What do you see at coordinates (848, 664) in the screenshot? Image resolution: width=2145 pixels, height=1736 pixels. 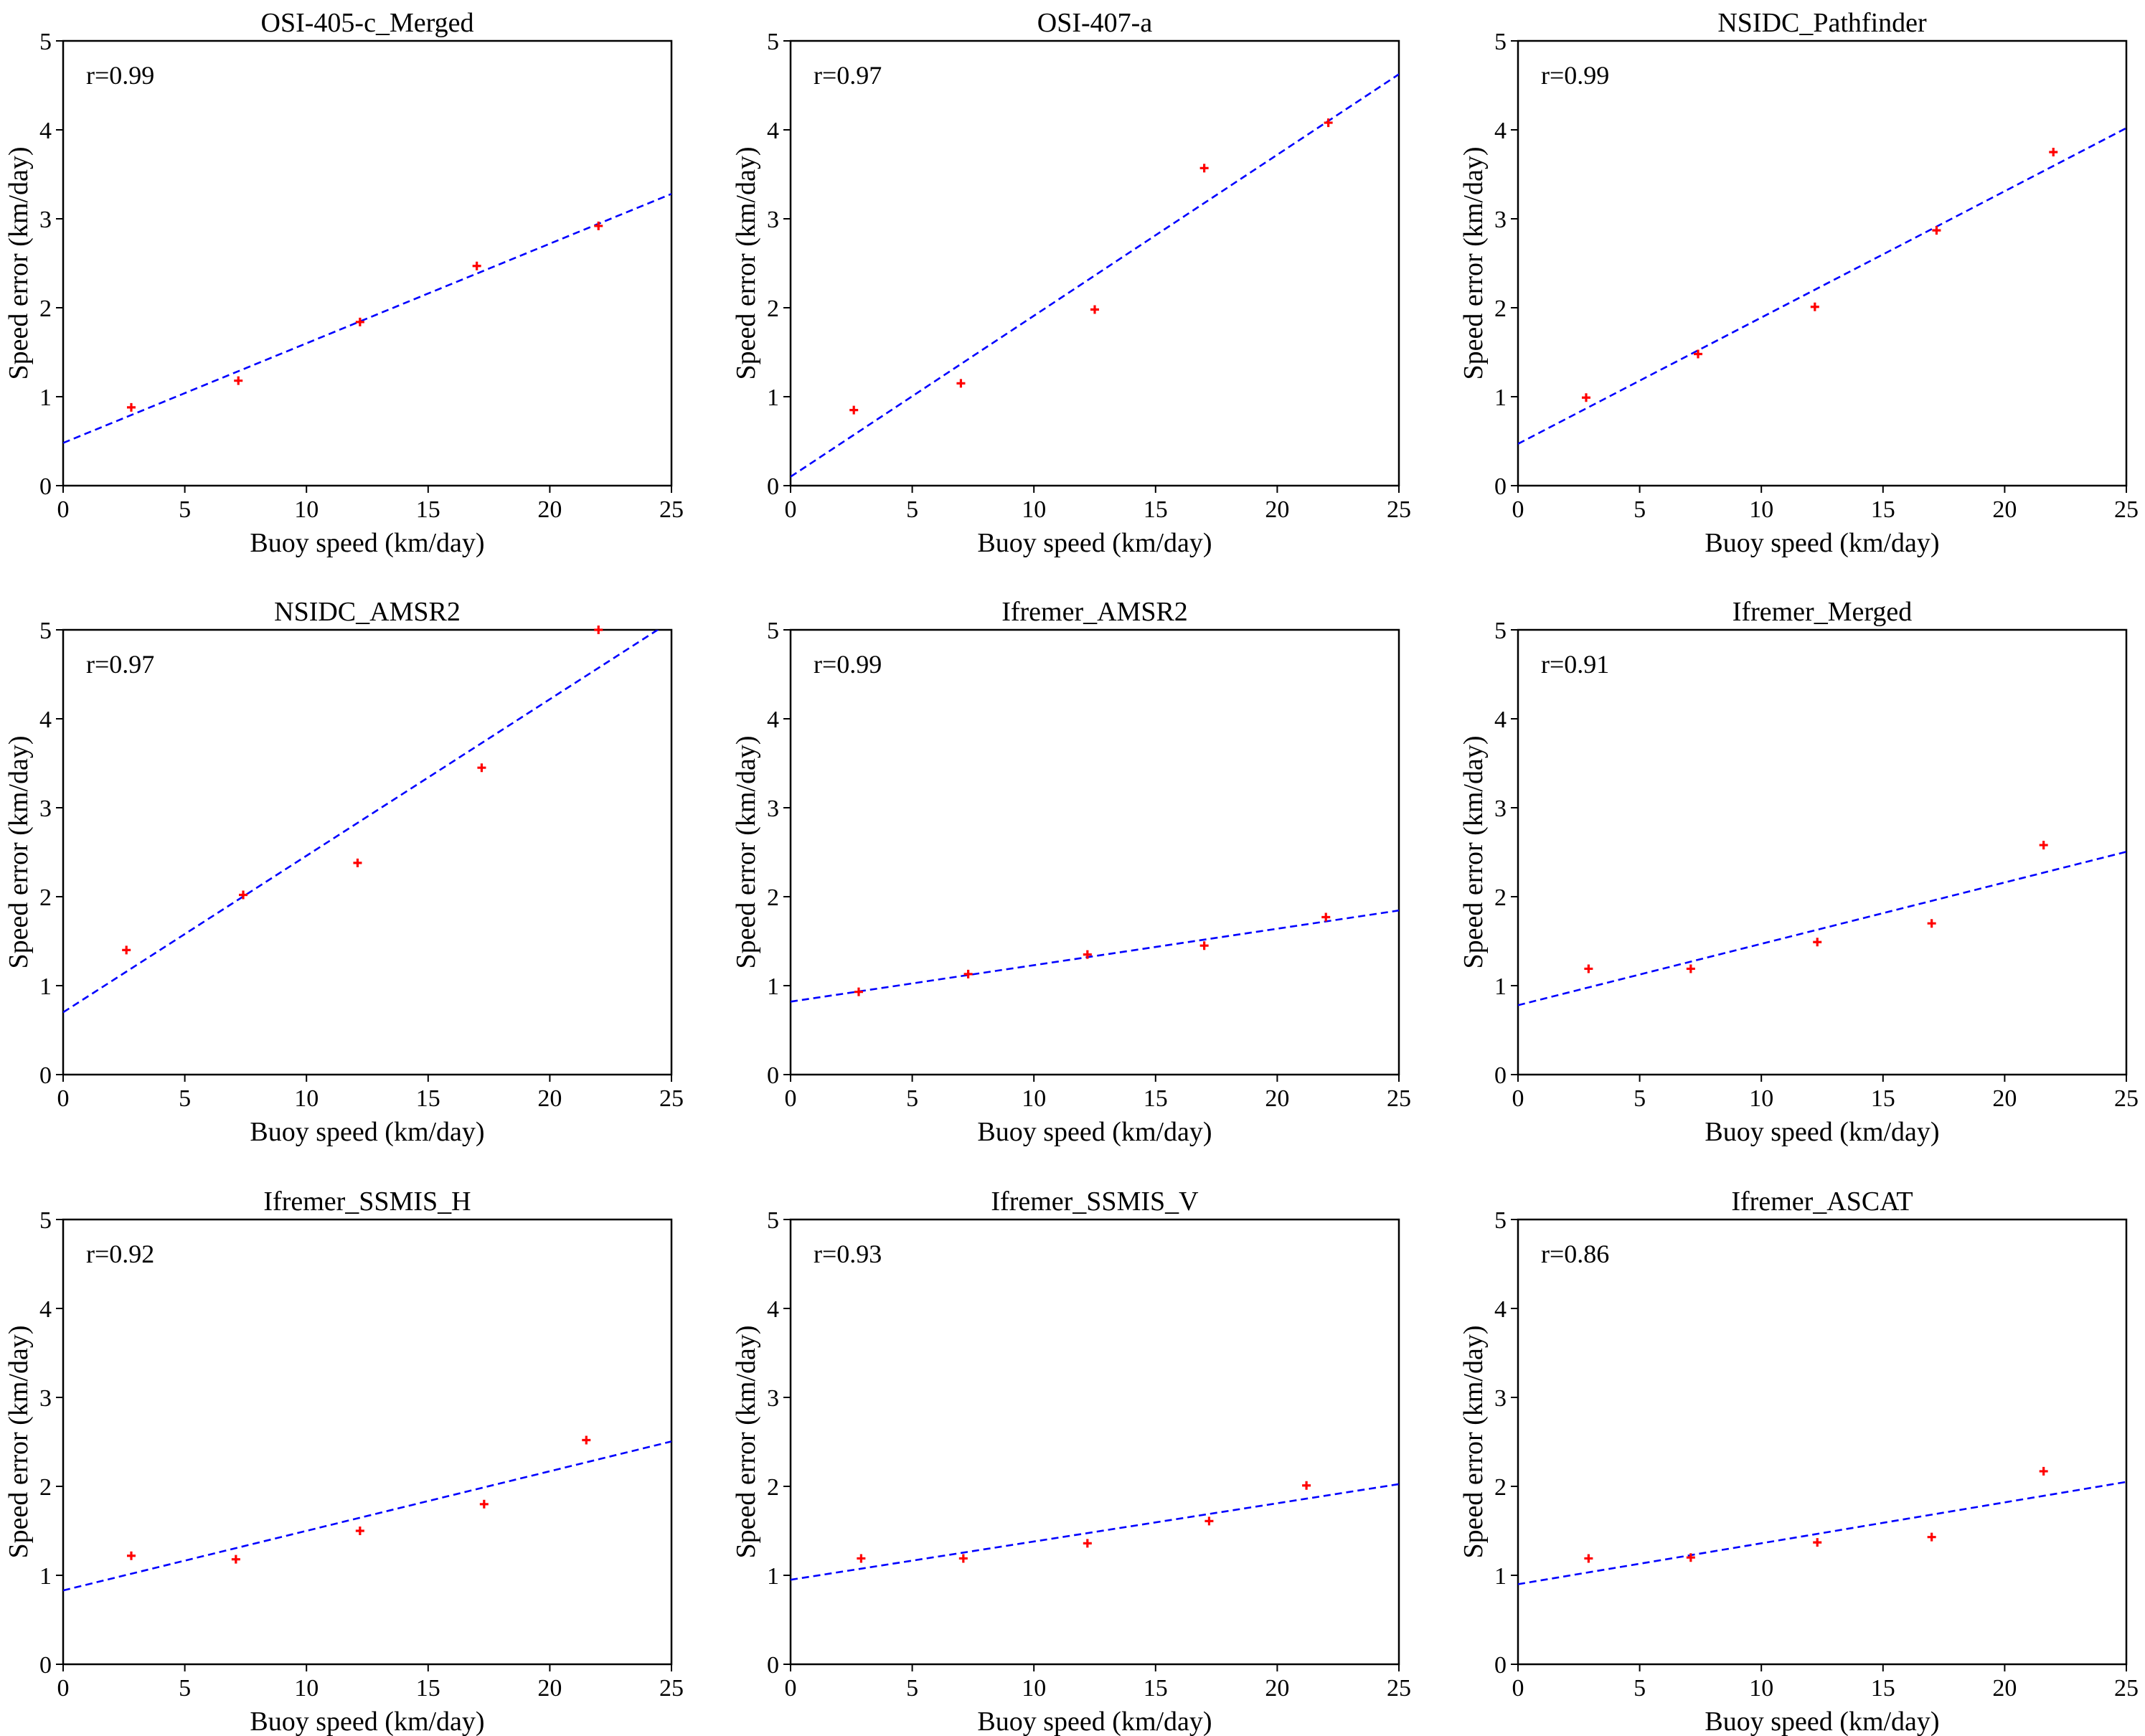 I see `correlation-annotation: r=0.99` at bounding box center [848, 664].